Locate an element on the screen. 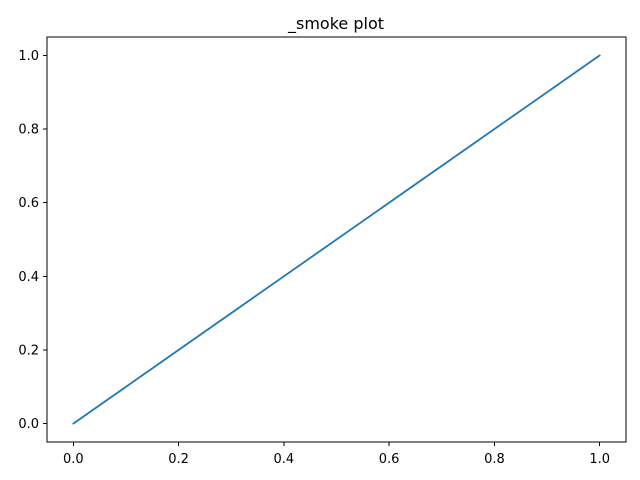  chart-title: _smoke plot is located at coordinates (335, 24).